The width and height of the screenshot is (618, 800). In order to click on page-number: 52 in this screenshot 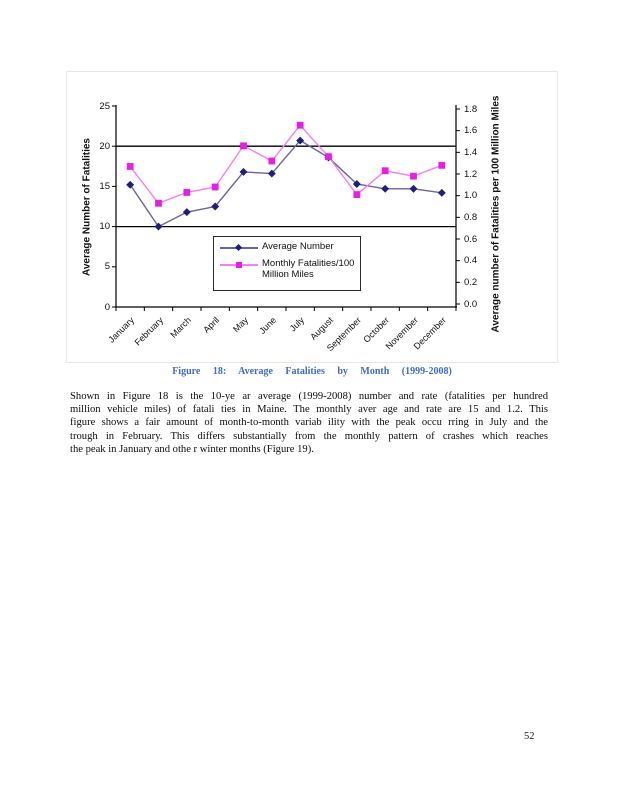, I will do `click(529, 736)`.